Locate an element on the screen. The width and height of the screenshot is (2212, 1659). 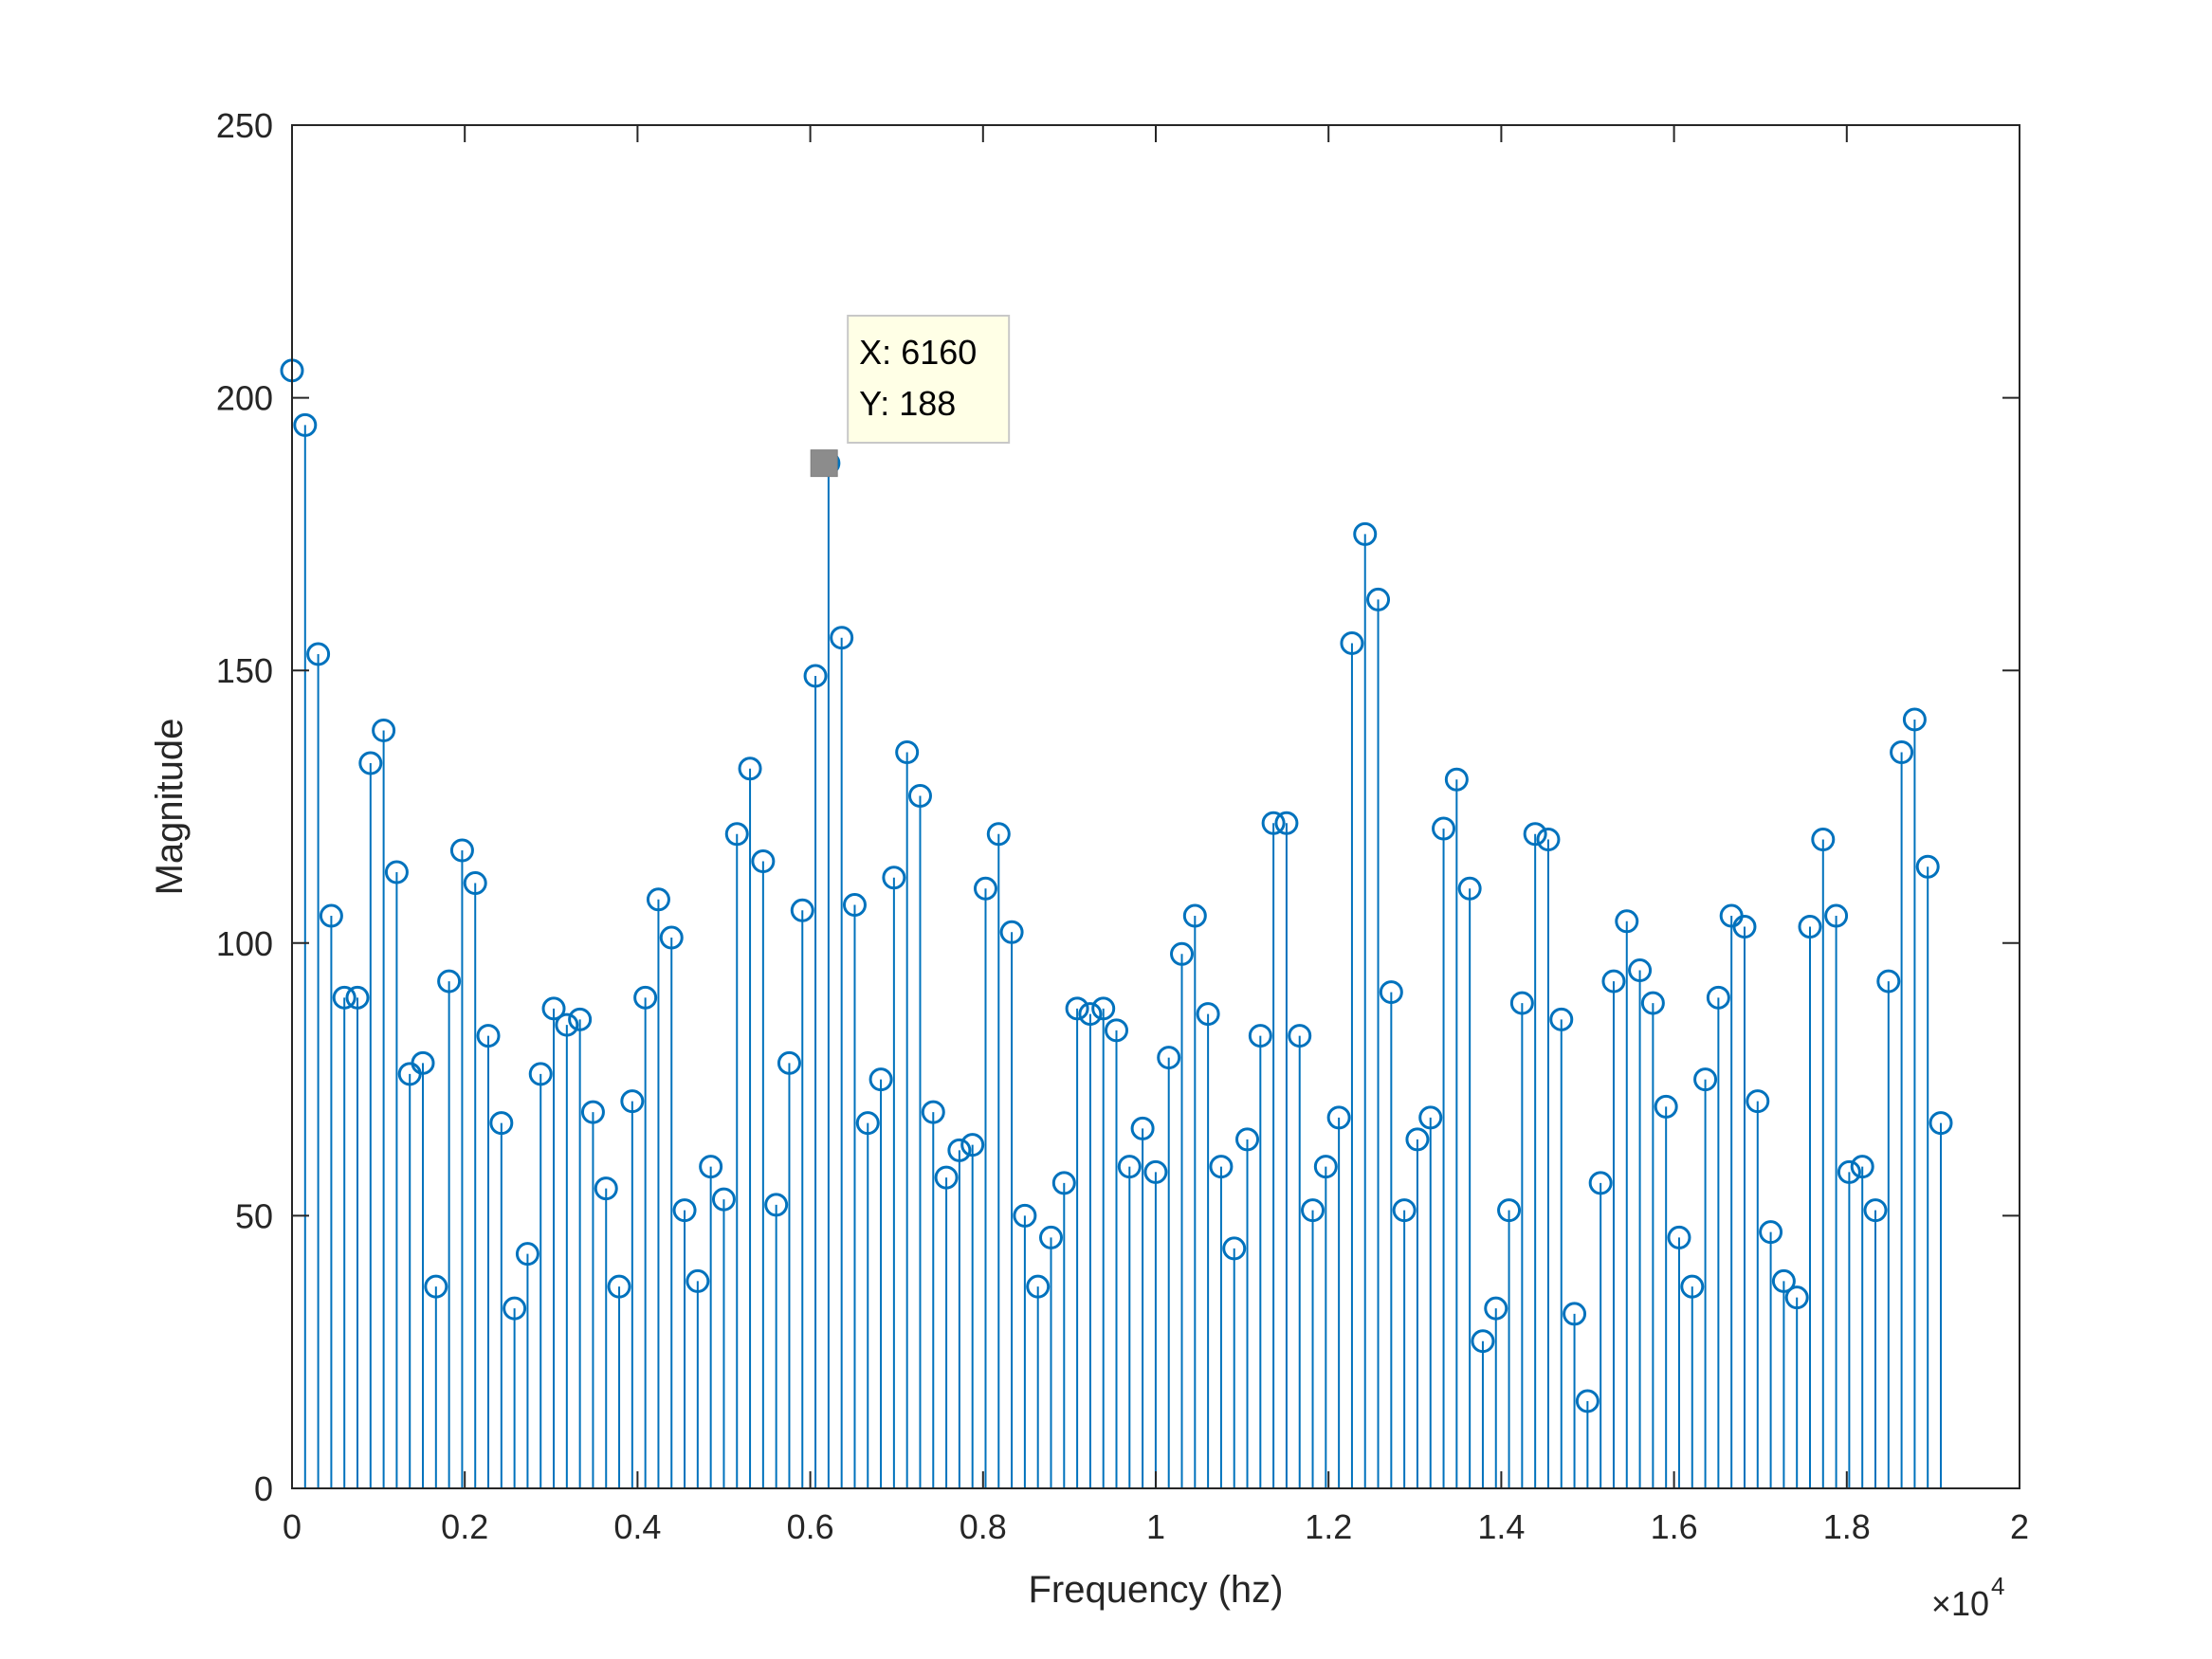
x-tick-label: 2 is located at coordinates (2019, 1526).